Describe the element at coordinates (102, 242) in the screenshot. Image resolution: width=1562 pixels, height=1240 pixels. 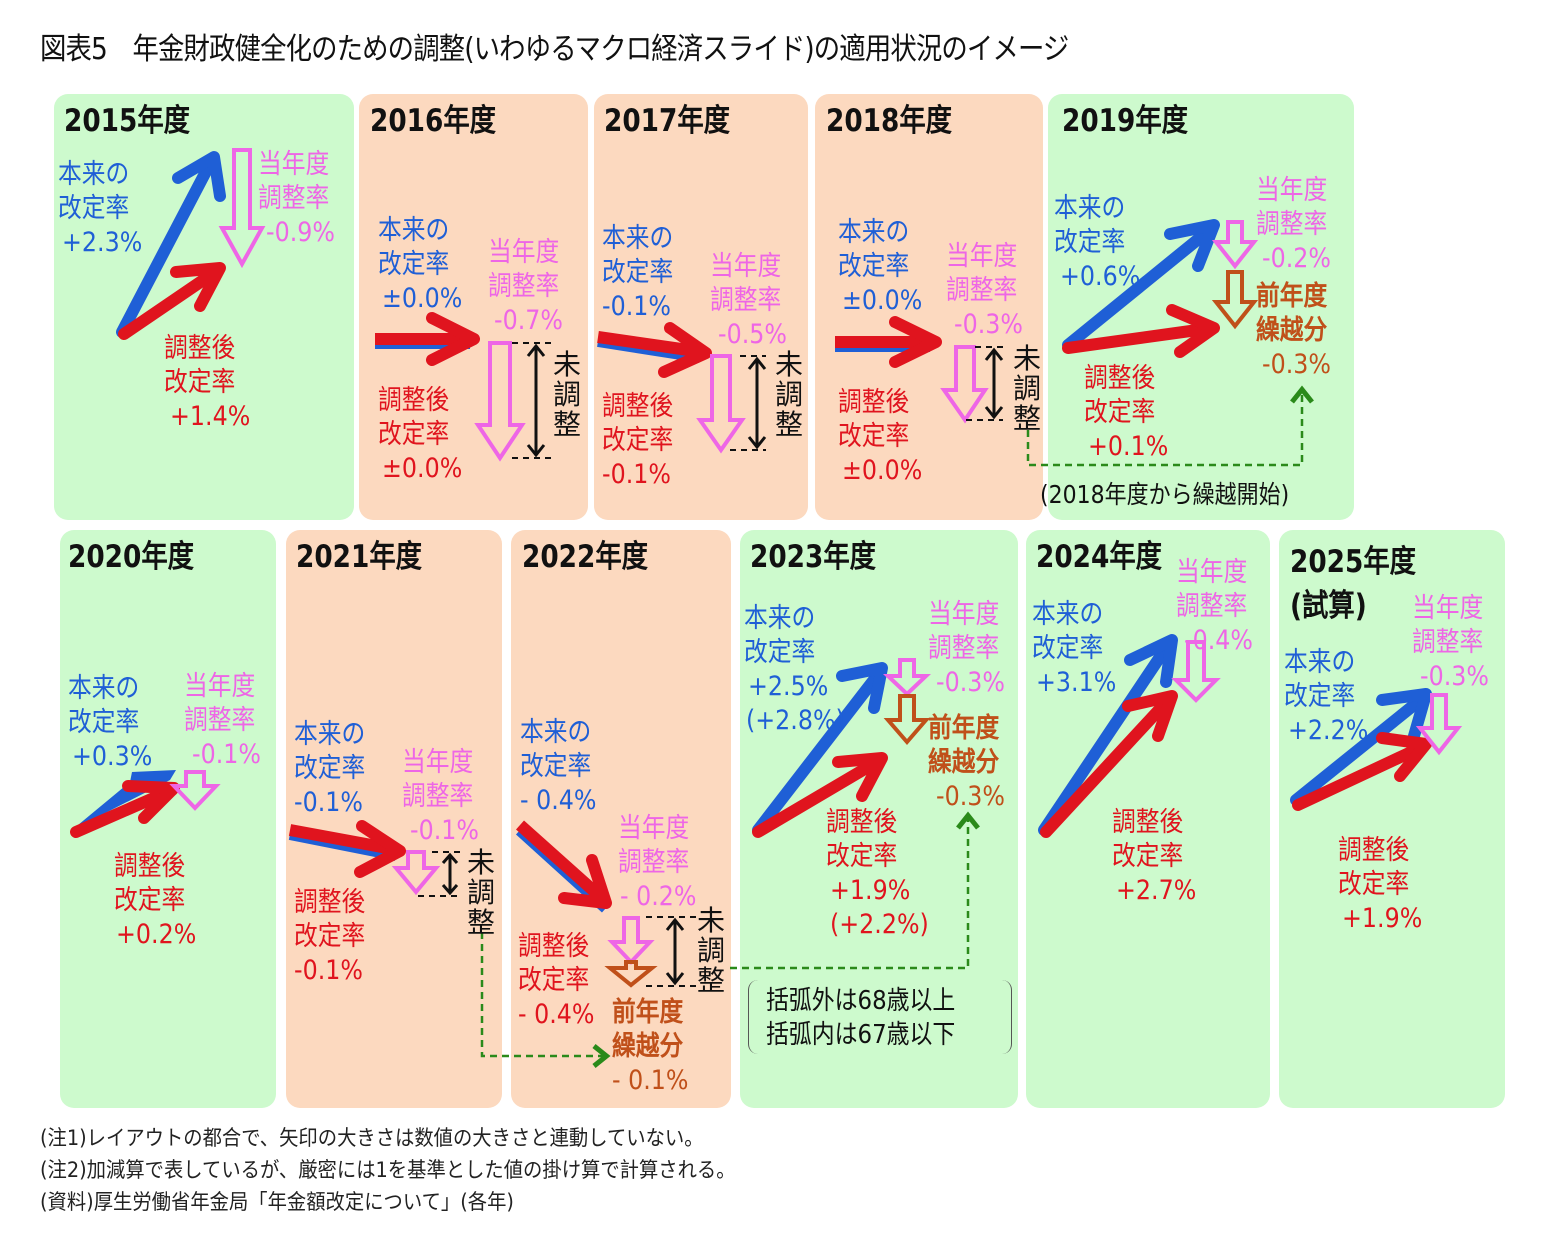
I see `honrai-value: +2.3%` at that location.